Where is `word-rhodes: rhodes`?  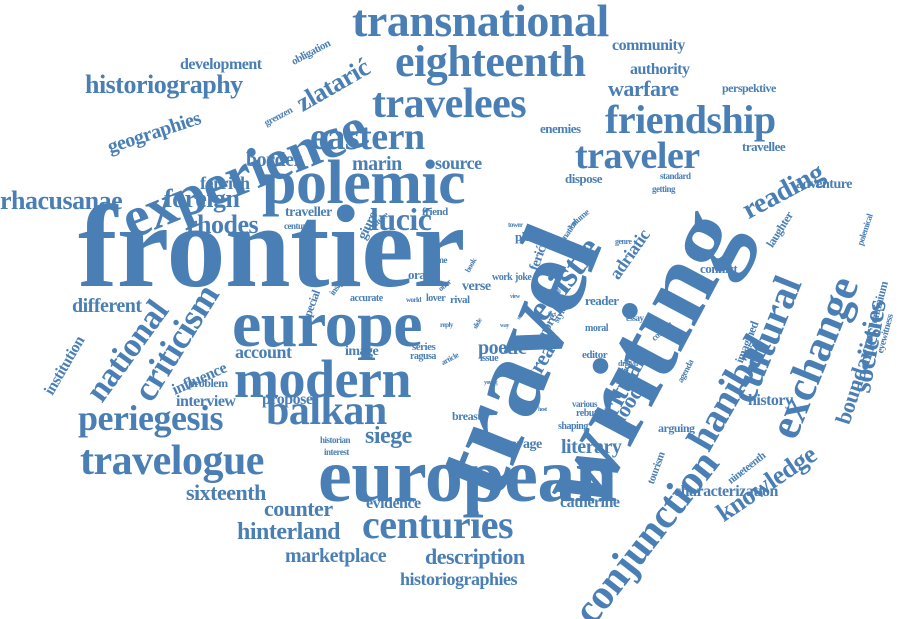 word-rhodes: rhodes is located at coordinates (222, 224).